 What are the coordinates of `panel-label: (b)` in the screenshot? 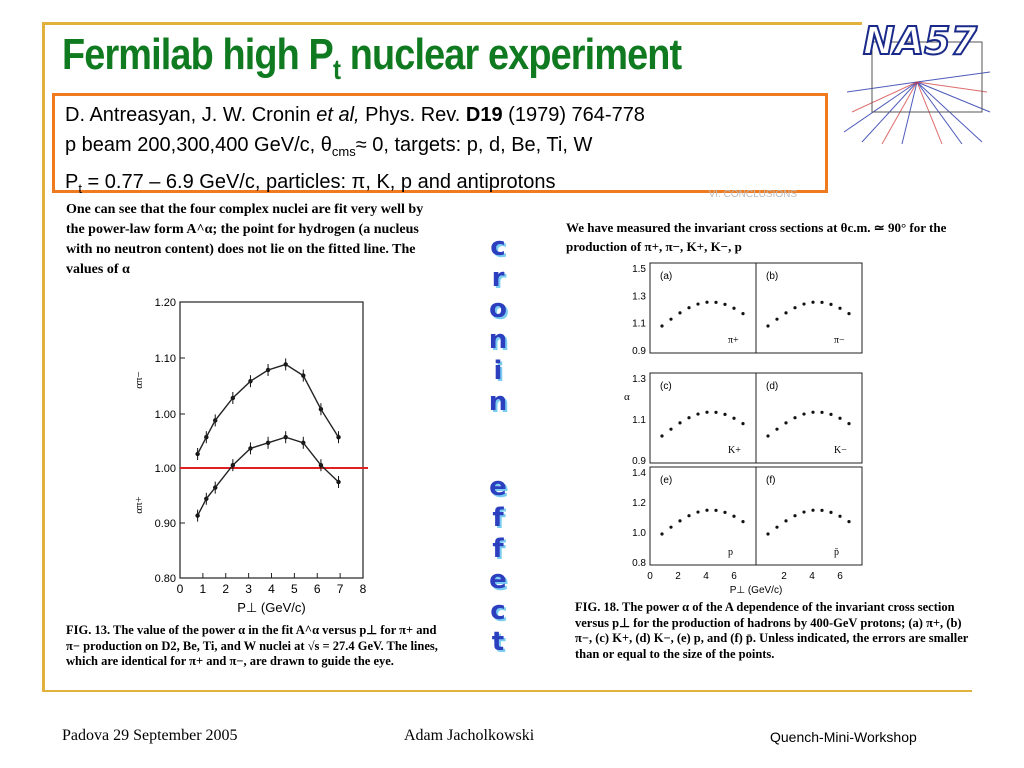 It's located at (772, 276).